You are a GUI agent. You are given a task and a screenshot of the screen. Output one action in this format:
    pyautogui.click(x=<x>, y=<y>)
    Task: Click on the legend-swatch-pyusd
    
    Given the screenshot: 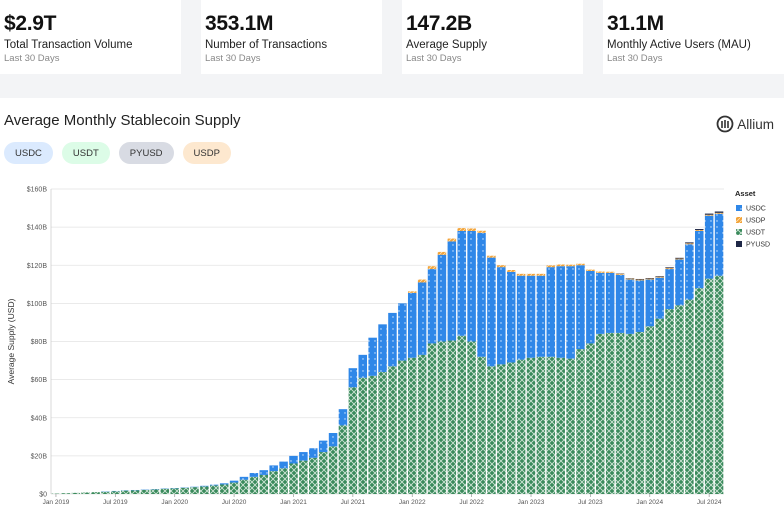 What is the action you would take?
    pyautogui.click(x=739, y=244)
    